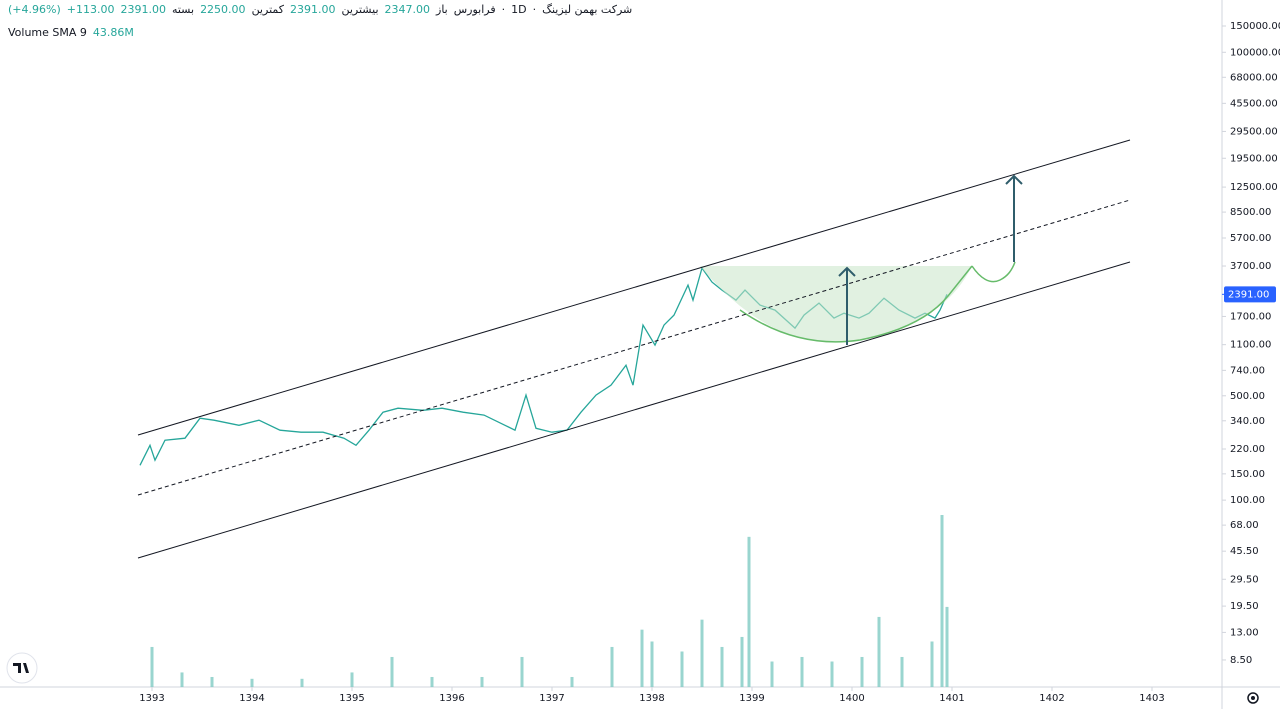 The height and width of the screenshot is (709, 1280). What do you see at coordinates (1247, 370) in the screenshot?
I see `y-tick-label: 740.00` at bounding box center [1247, 370].